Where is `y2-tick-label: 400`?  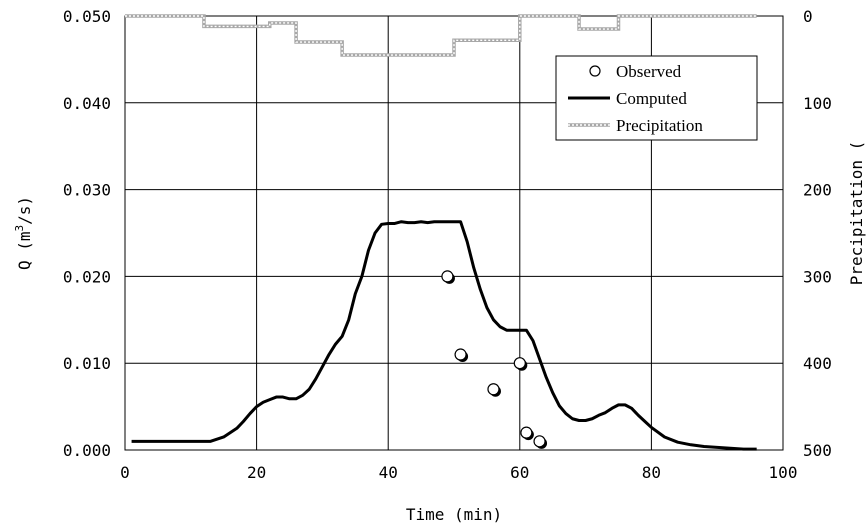
y2-tick-label: 400 is located at coordinates (817, 363).